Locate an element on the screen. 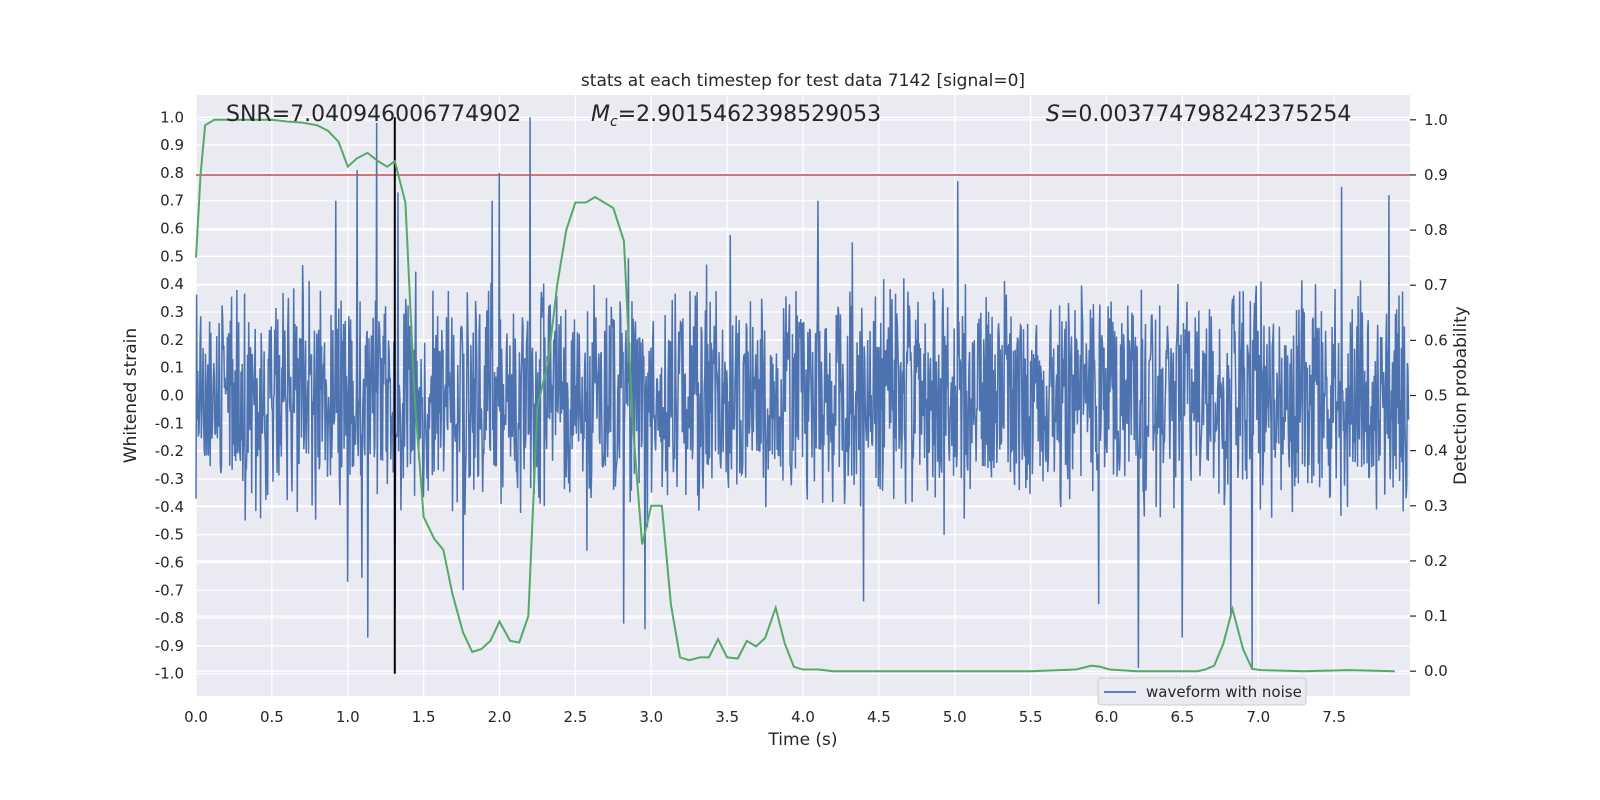  y2-tick-label: 1.0 is located at coordinates (1436, 120).